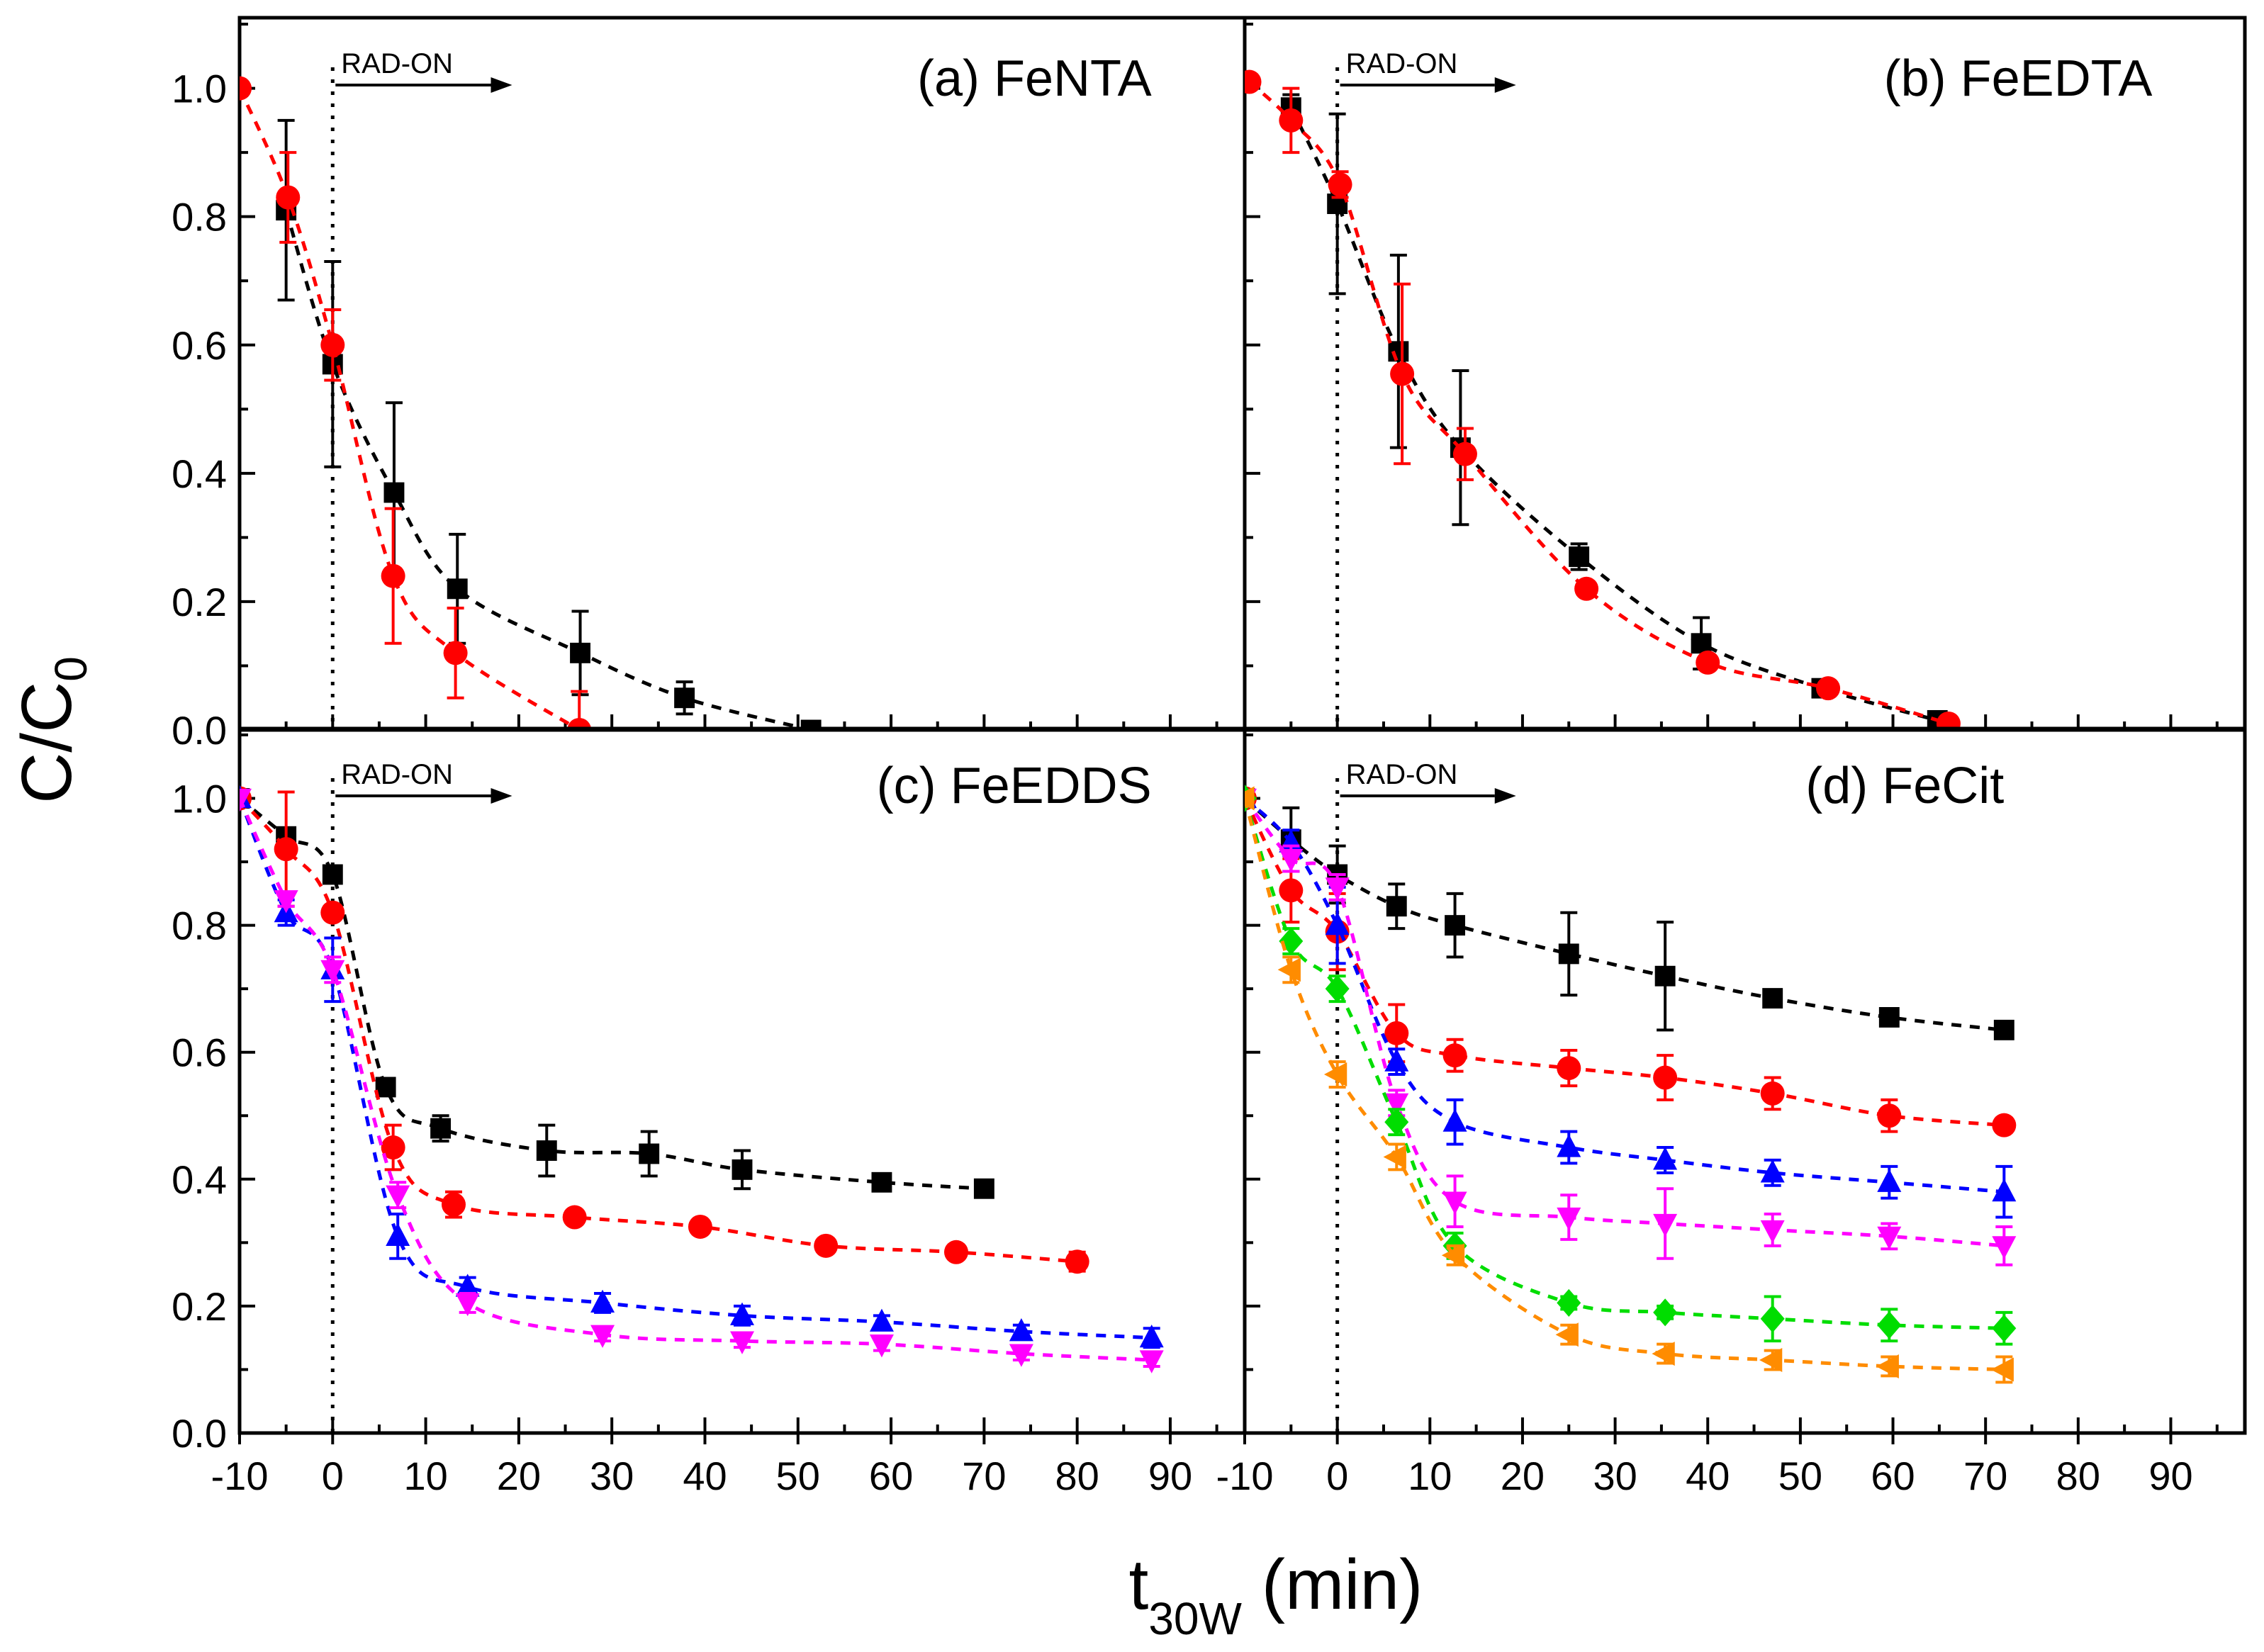 This screenshot has width=2264, height=1652. What do you see at coordinates (1034, 78) in the screenshot?
I see `panel-title: (a) FeNTA` at bounding box center [1034, 78].